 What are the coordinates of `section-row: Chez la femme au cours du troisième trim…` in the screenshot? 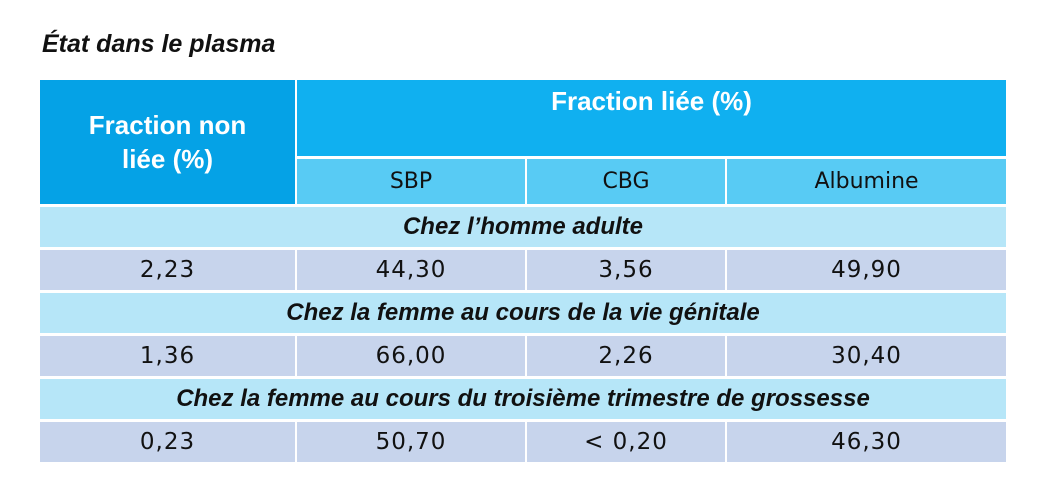 It's located at (523, 399).